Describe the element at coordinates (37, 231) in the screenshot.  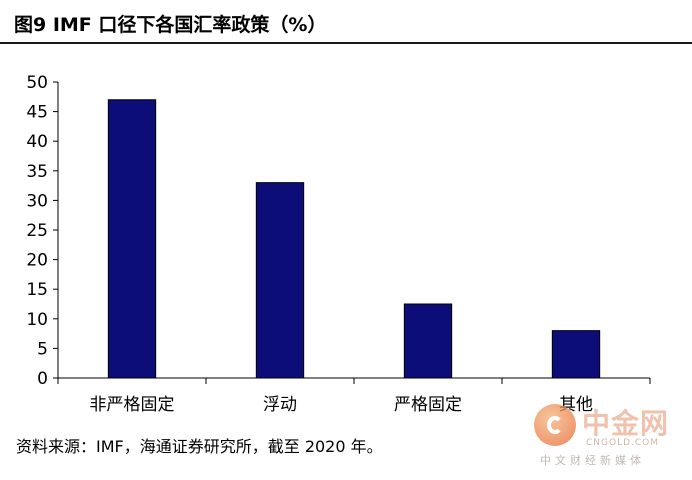
I see `y-tick-label: 25` at that location.